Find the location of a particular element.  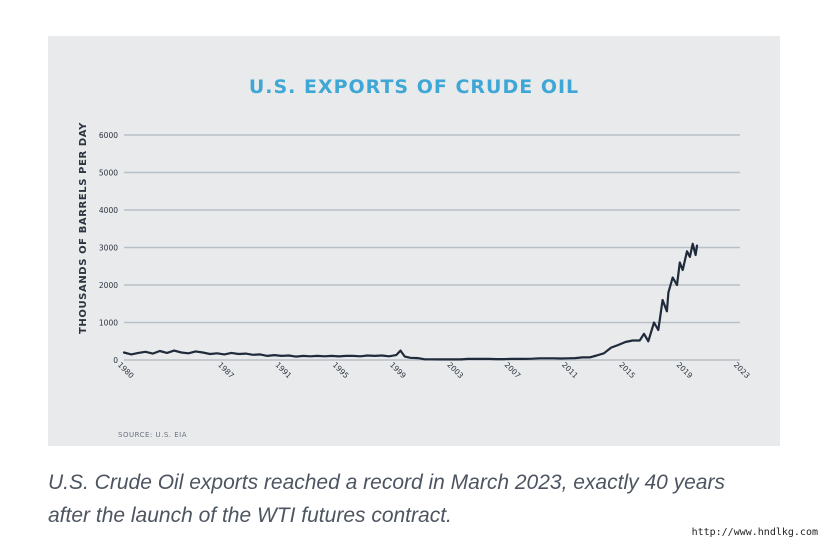

x-tick-label-1980: 1980 is located at coordinates (126, 370).